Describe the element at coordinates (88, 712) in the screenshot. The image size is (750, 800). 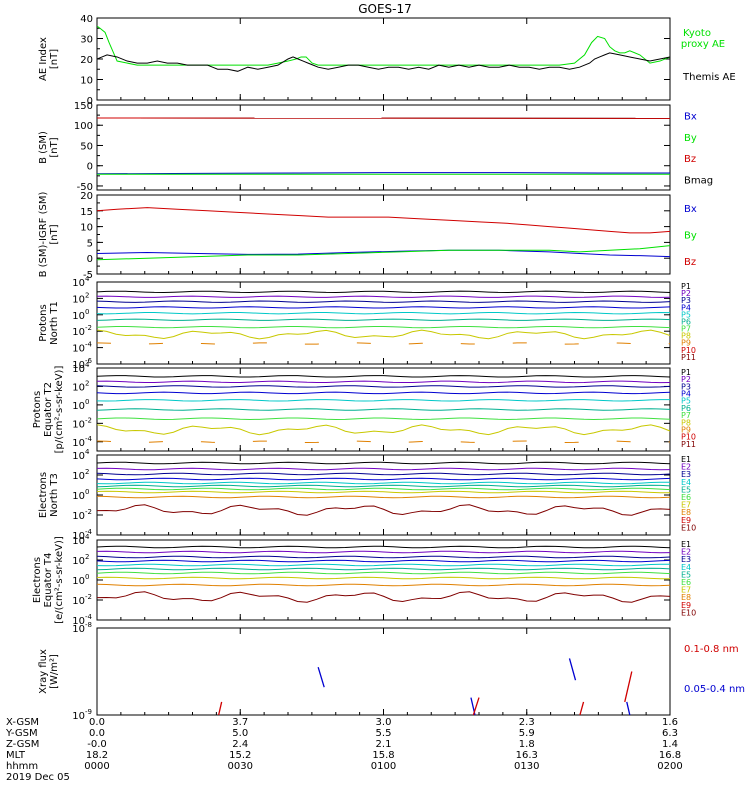
I see `y-tick-exponent: -9` at that location.